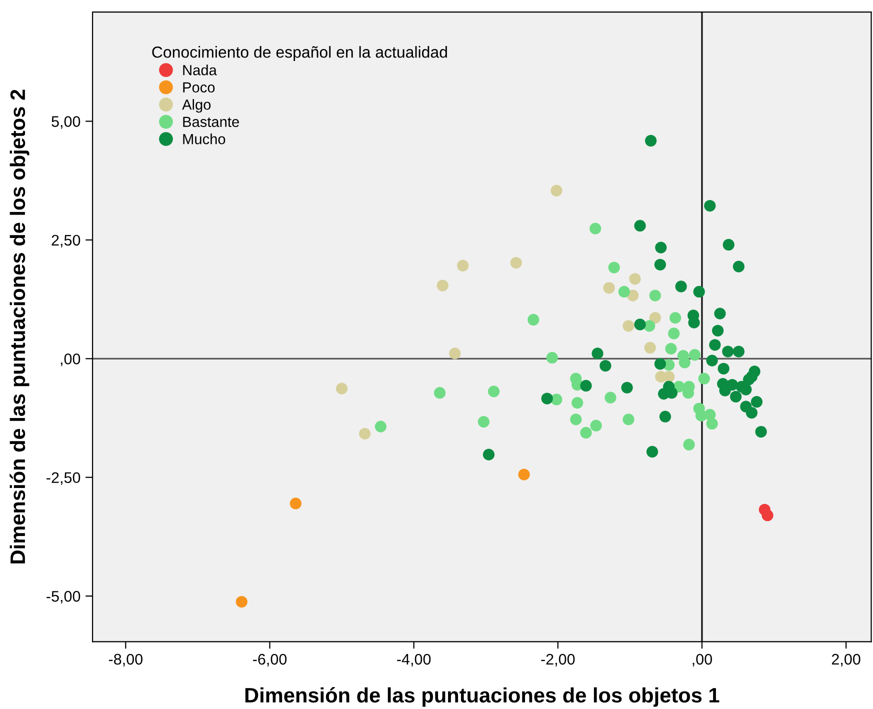  What do you see at coordinates (299, 53) in the screenshot?
I see `legend-title: Conocimiento de español en la actualidad` at bounding box center [299, 53].